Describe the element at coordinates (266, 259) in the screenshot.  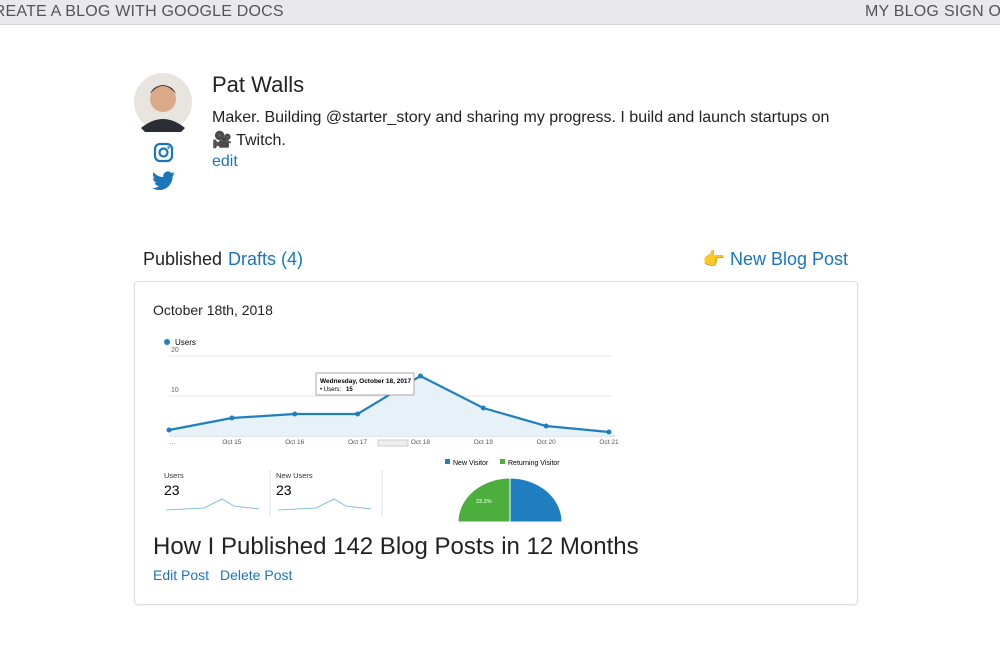
I see `tab-drafts: Drafts (4)` at that location.